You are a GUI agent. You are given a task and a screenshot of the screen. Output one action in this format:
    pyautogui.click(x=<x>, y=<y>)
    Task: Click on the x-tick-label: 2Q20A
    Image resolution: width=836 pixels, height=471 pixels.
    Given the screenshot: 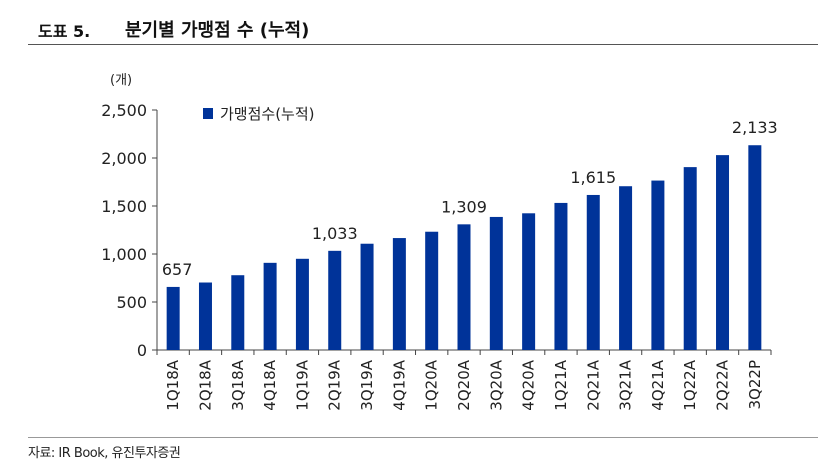 What is the action you would take?
    pyautogui.click(x=464, y=384)
    